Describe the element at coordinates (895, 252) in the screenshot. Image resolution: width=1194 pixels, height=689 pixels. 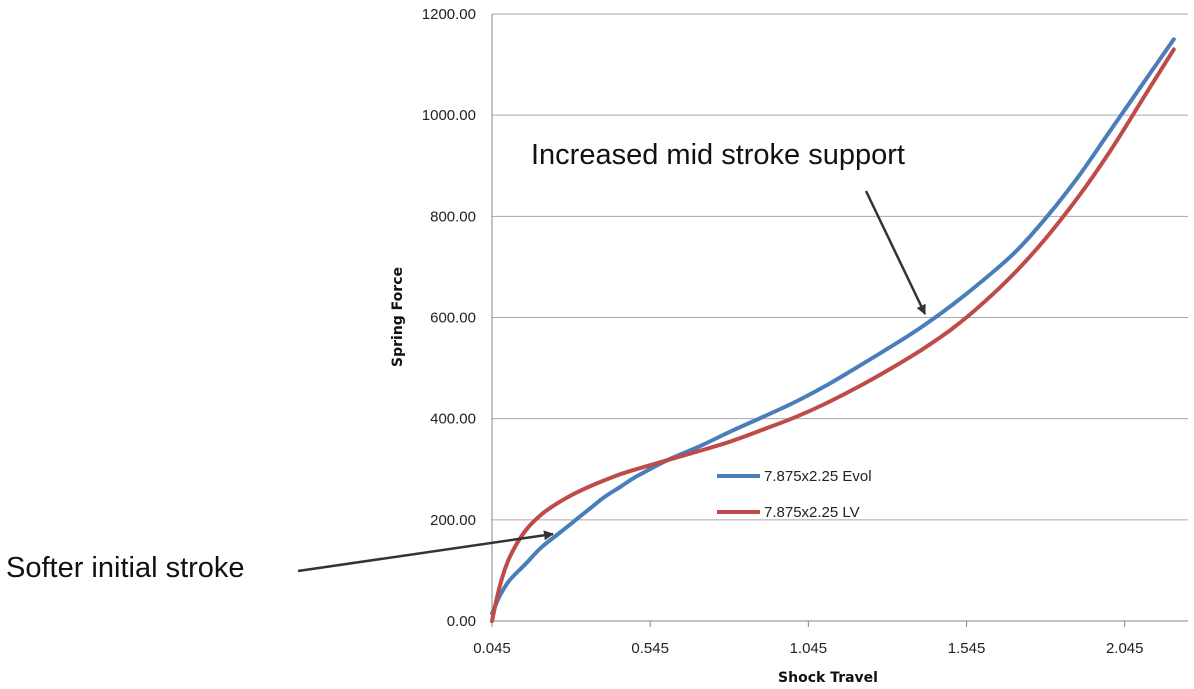
I see `annotation-arrow-mid-stroke` at that location.